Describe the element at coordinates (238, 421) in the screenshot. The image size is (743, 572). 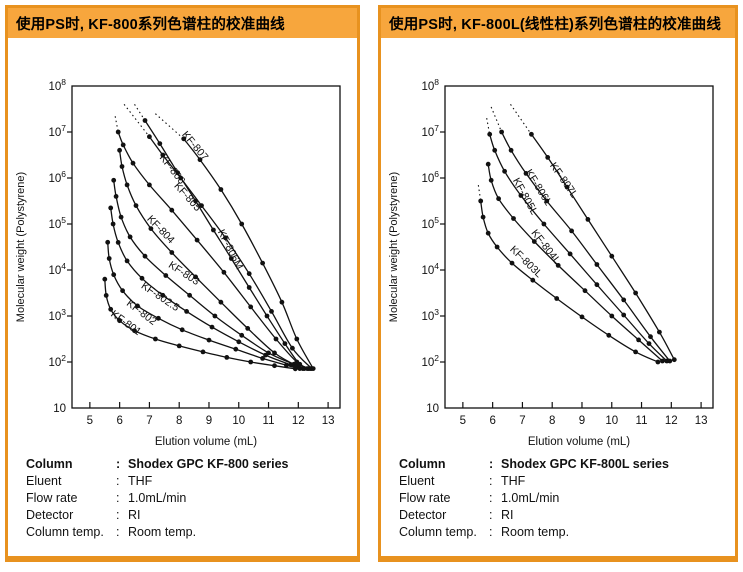
I see `x-tick-label: 10` at that location.